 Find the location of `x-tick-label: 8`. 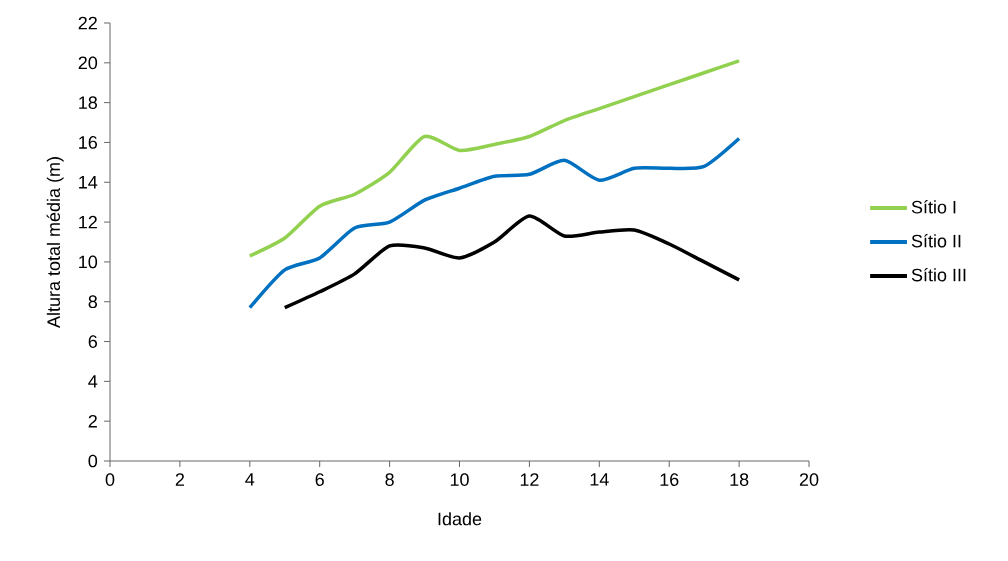

x-tick-label: 8 is located at coordinates (389, 479).